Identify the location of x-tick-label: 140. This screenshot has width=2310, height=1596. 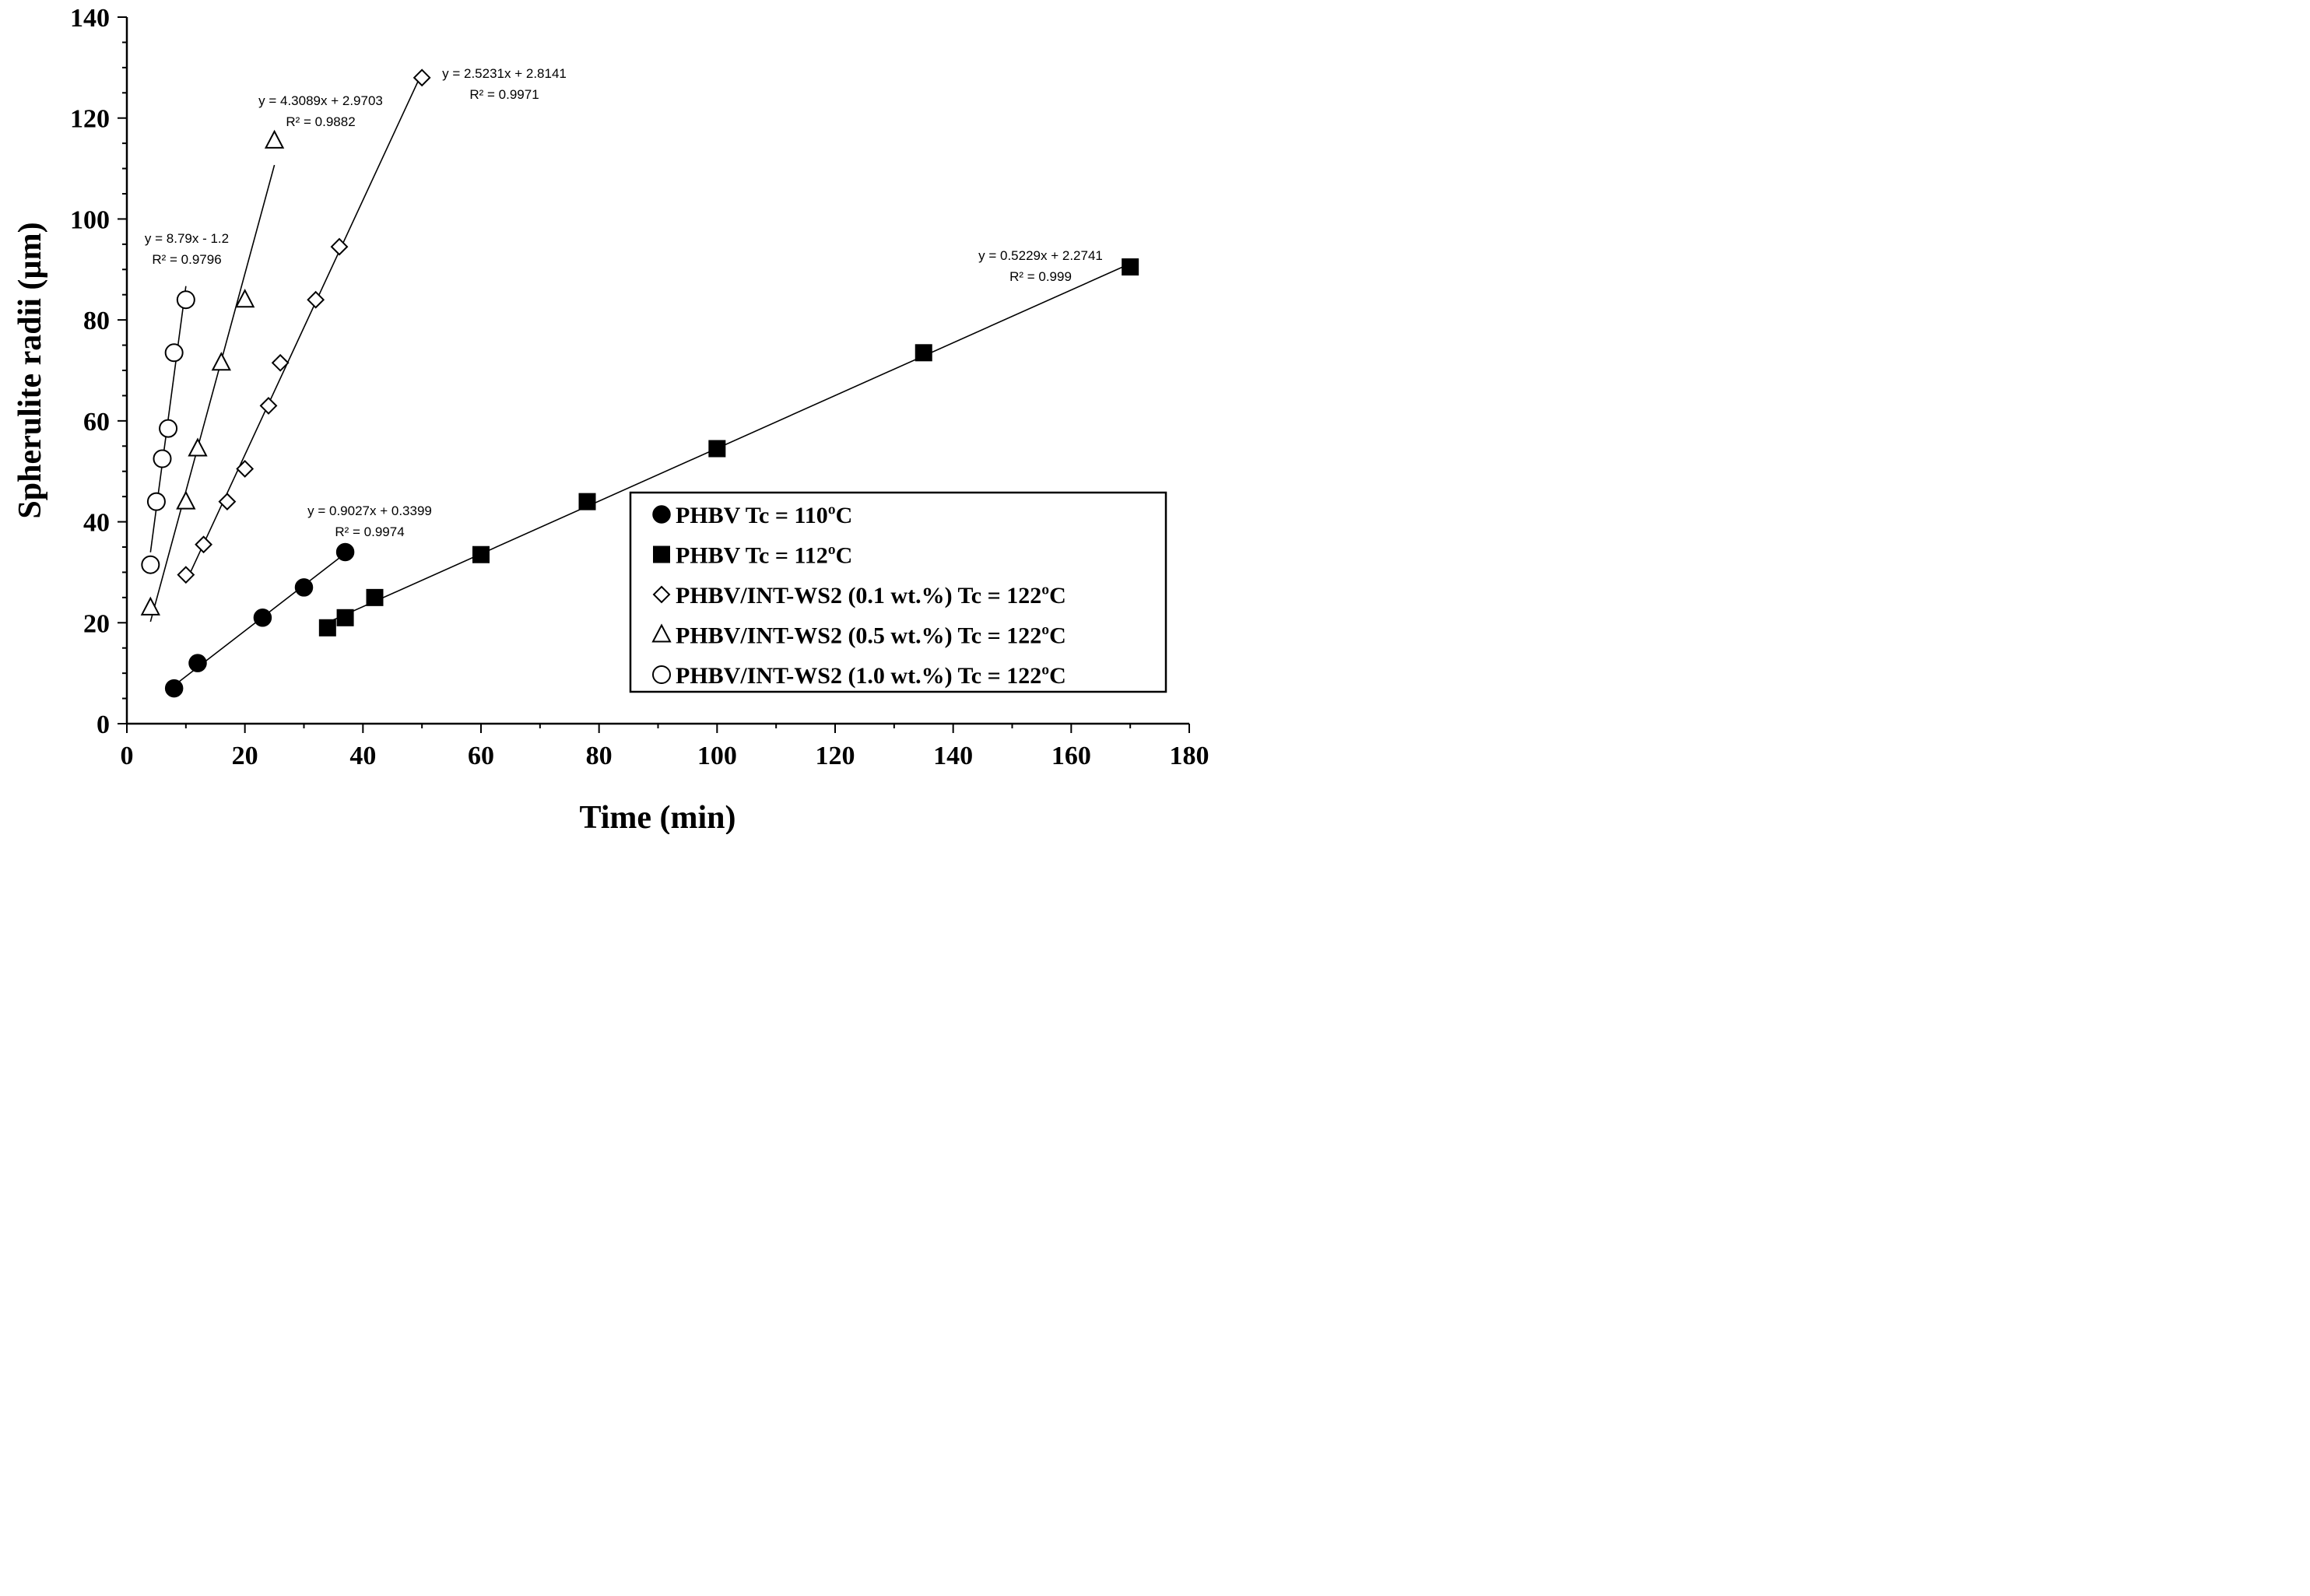
(953, 756).